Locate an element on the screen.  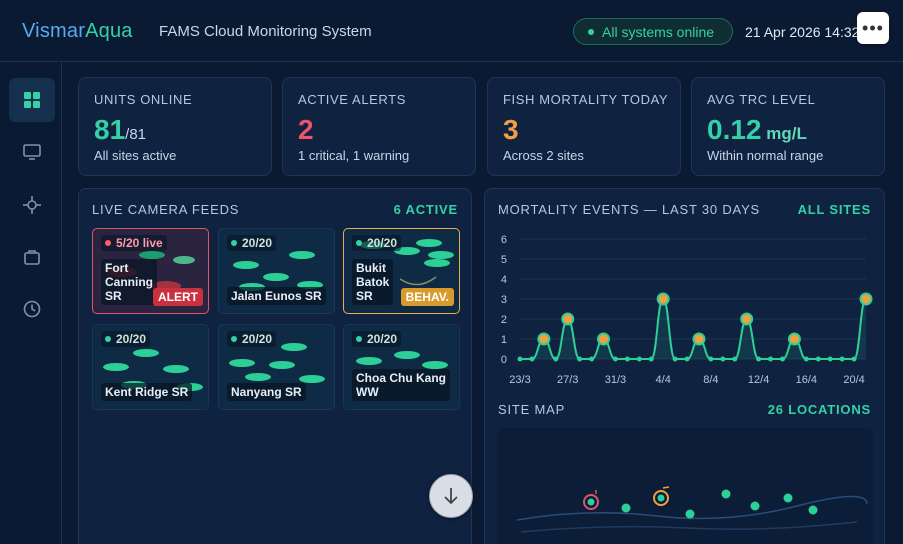
sidebar is located at coordinates (31, 303).